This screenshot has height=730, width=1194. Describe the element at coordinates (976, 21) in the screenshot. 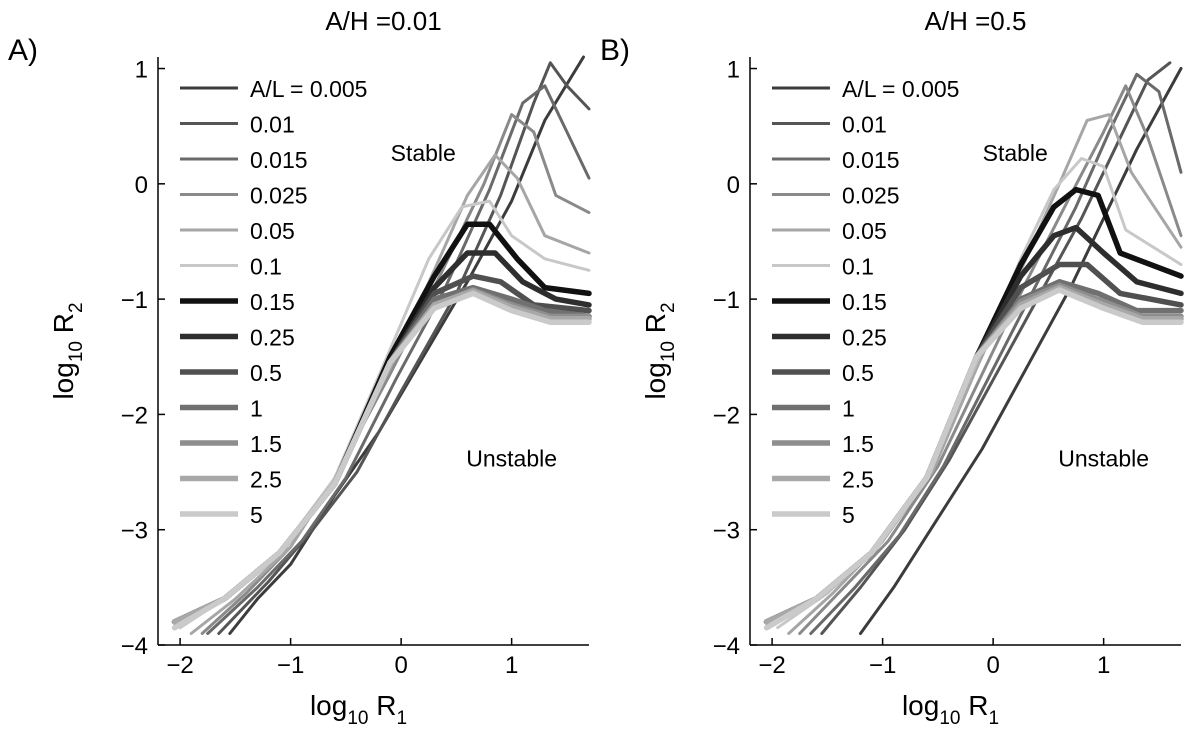

I see `chart-title: A/H =0.5` at that location.